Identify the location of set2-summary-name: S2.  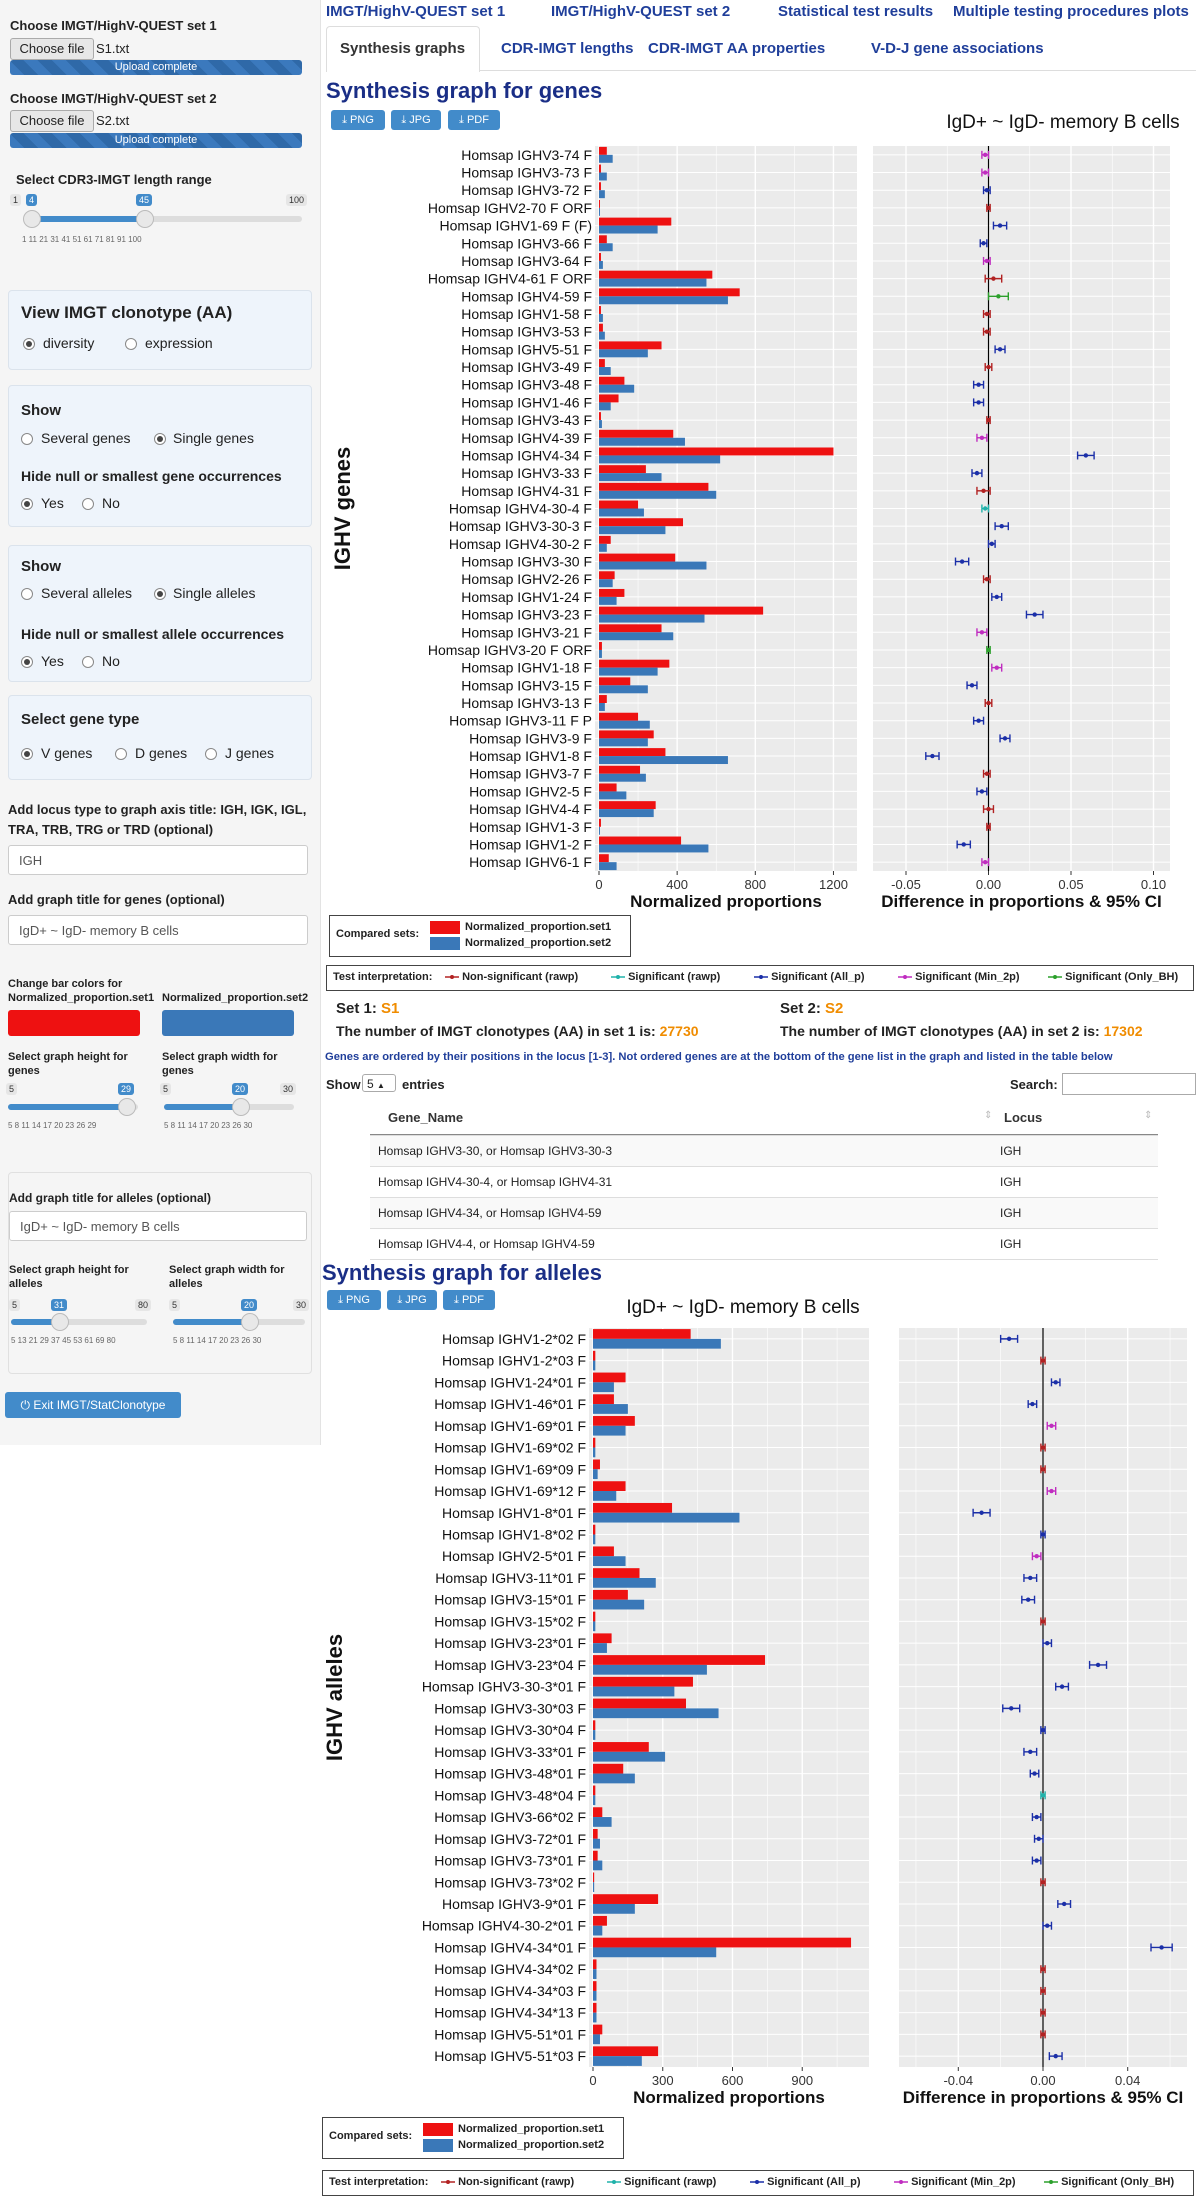
(834, 1008).